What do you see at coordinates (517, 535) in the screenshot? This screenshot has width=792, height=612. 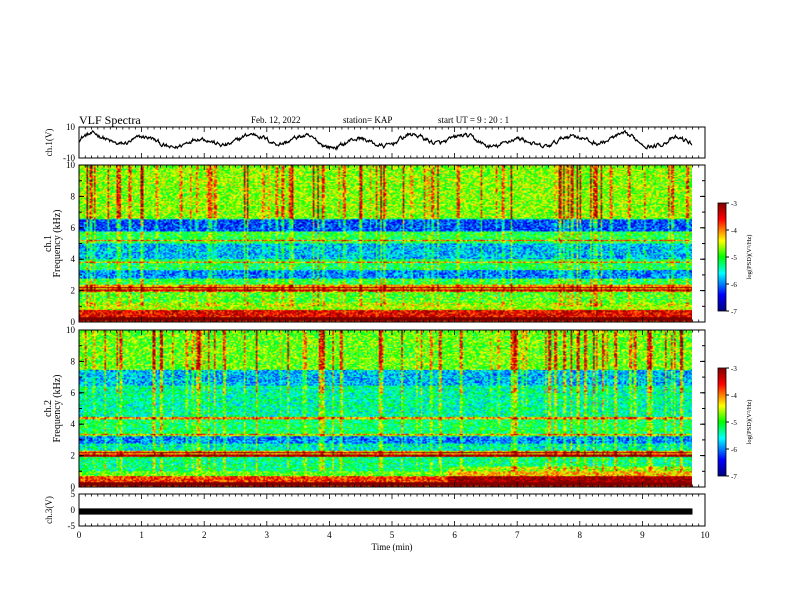 I see `x-tick-label: 7` at bounding box center [517, 535].